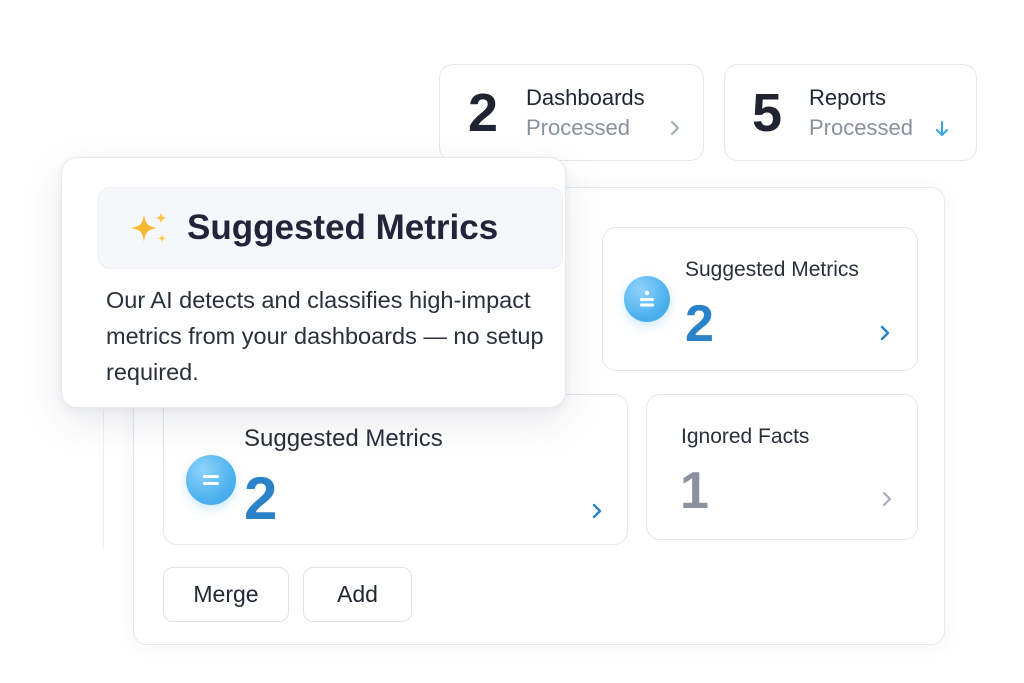  Describe the element at coordinates (483, 112) in the screenshot. I see `dashboards-count: 2` at that location.